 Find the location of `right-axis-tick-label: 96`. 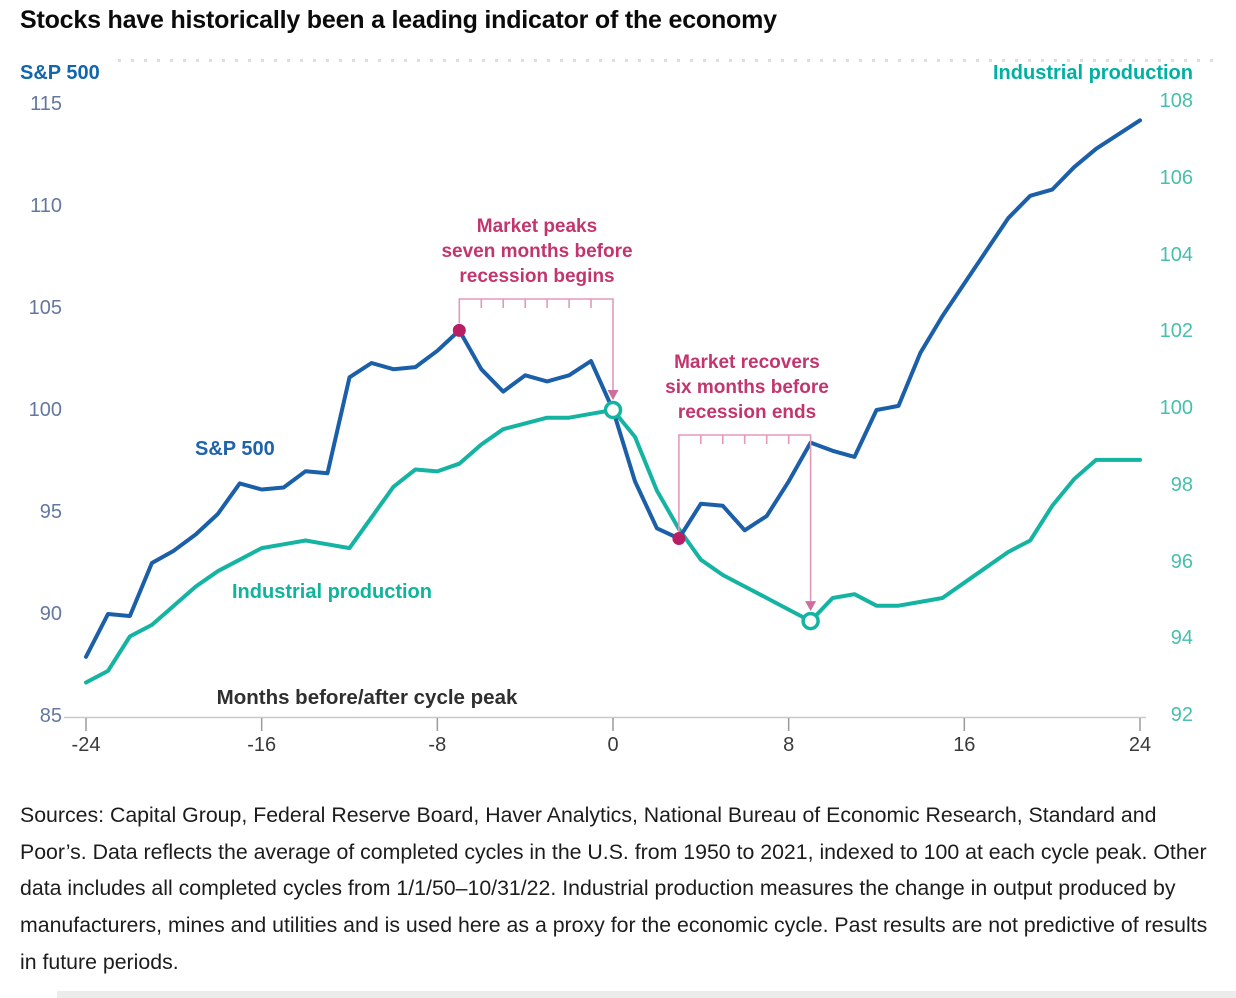

right-axis-tick-label: 96 is located at coordinates (1181, 561).